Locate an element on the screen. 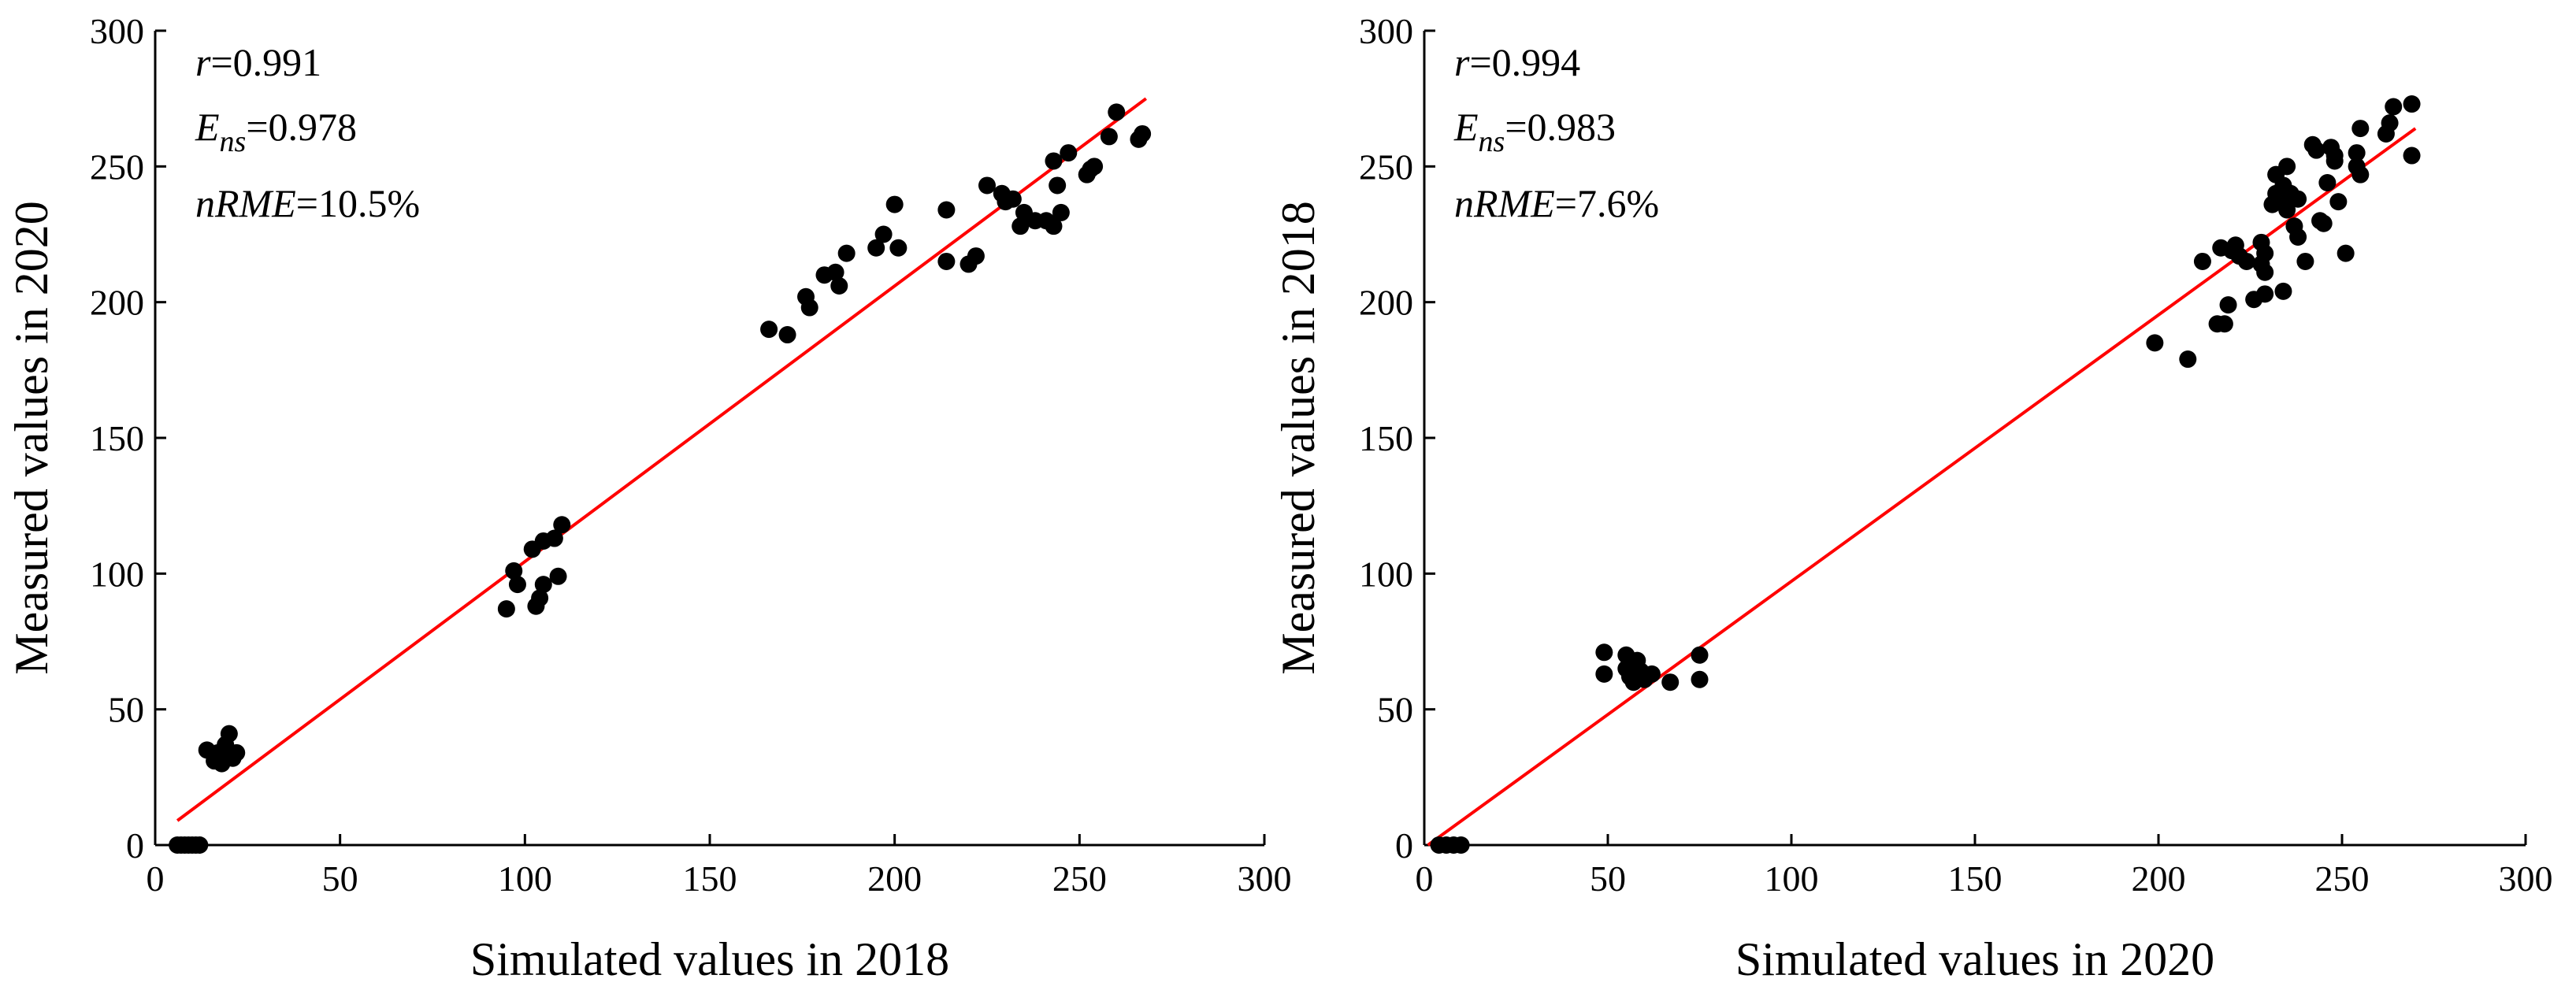 Image resolution: width=2576 pixels, height=1001 pixels. left-x-tick-label: 300 is located at coordinates (1265, 879).